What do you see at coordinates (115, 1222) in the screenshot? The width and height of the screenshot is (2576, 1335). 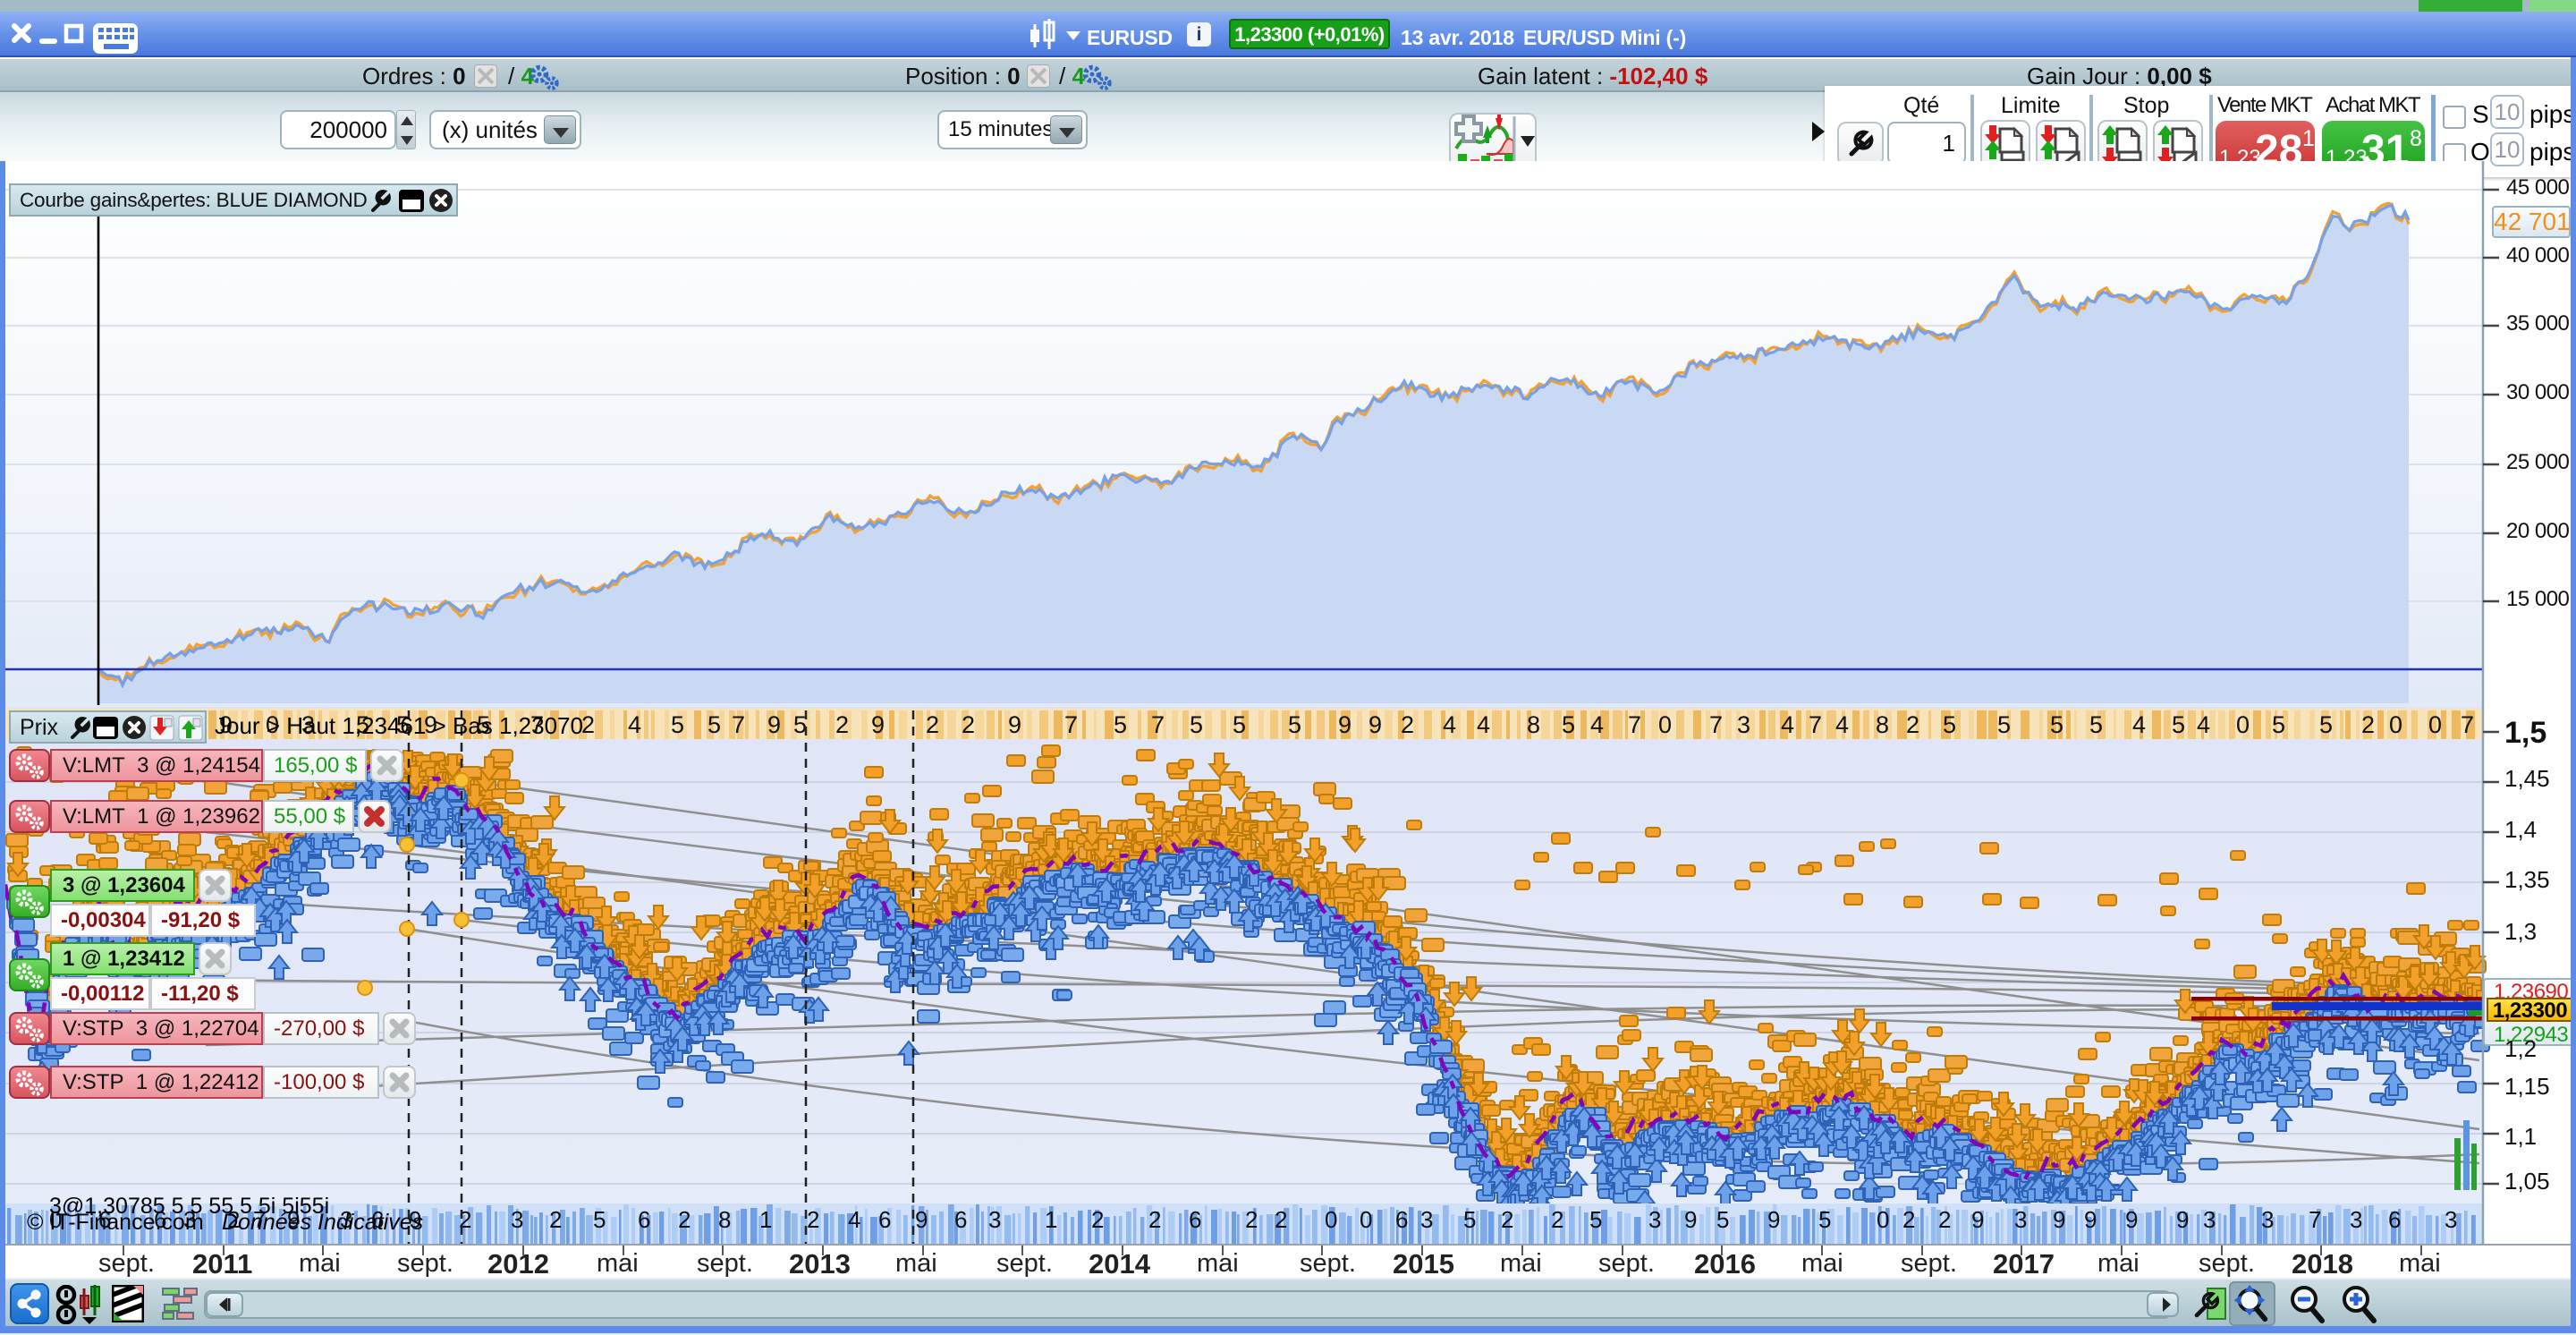 I see `svg-text: © IT-Finance.com` at bounding box center [115, 1222].